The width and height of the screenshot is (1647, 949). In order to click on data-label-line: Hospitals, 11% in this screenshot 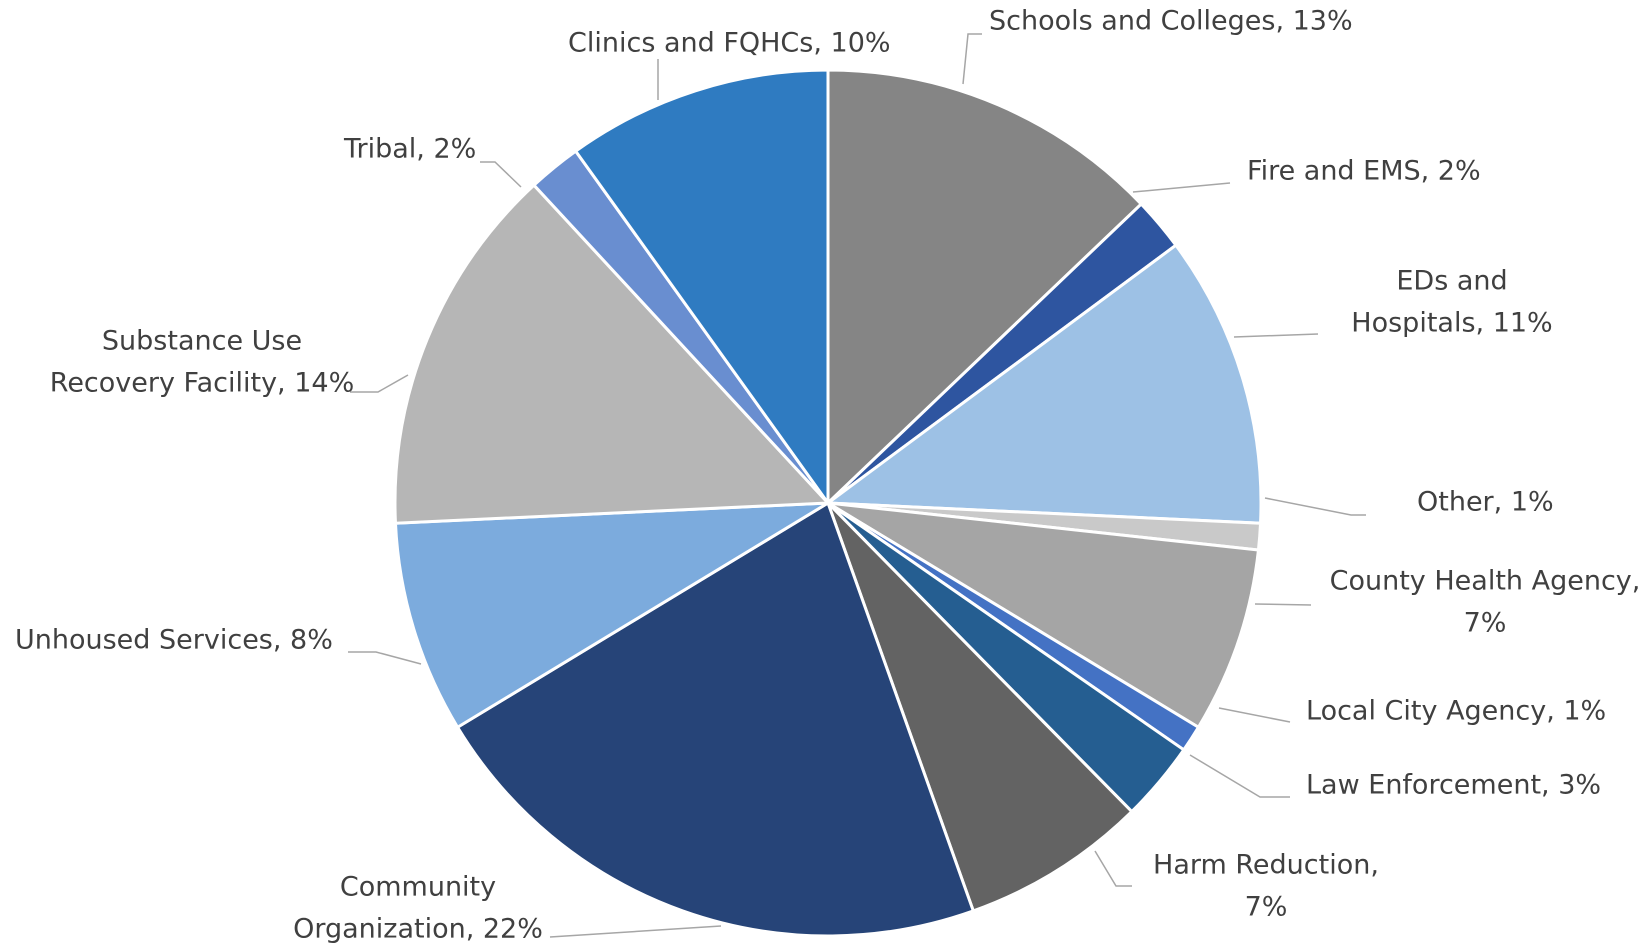, I will do `click(1451, 323)`.